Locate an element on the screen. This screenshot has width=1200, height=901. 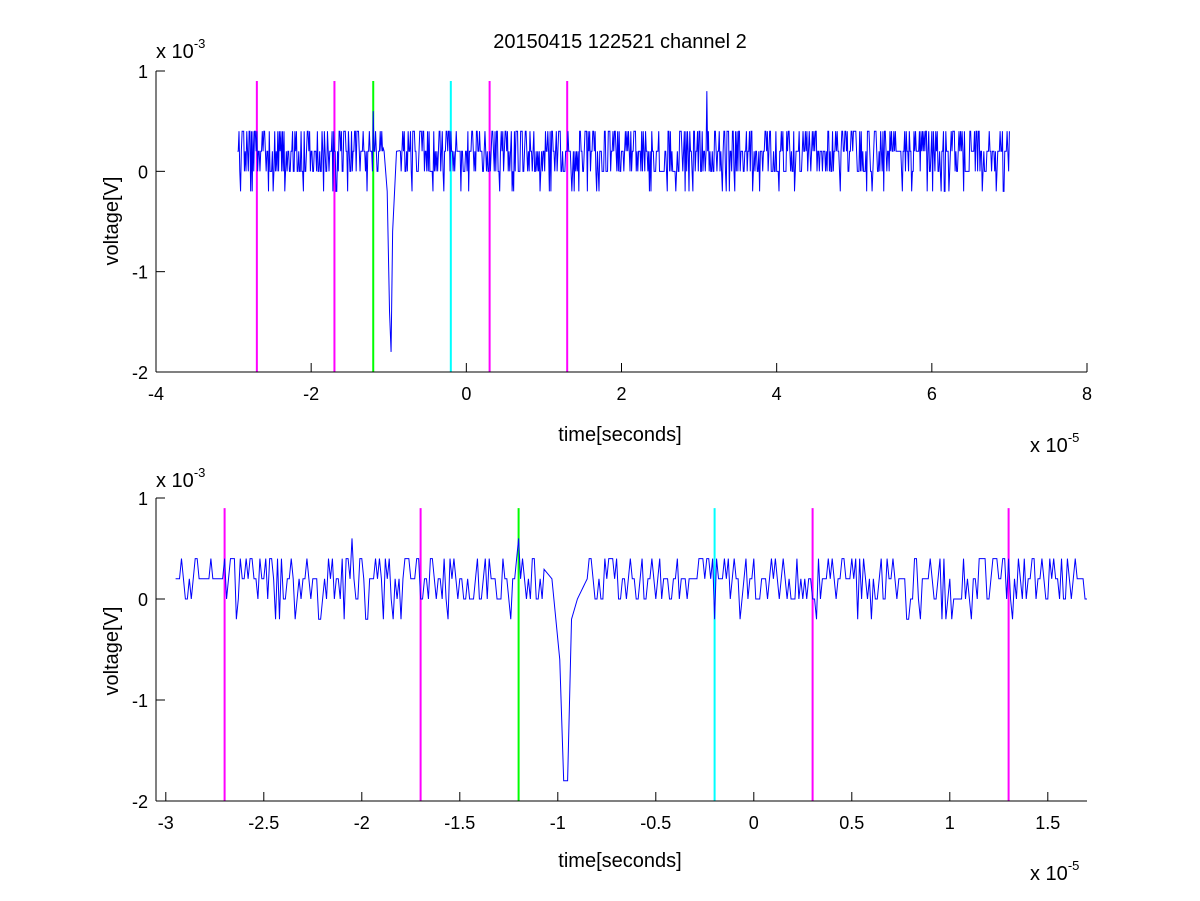
bottom-plot-y-tick-label: -1 is located at coordinates (140, 701).